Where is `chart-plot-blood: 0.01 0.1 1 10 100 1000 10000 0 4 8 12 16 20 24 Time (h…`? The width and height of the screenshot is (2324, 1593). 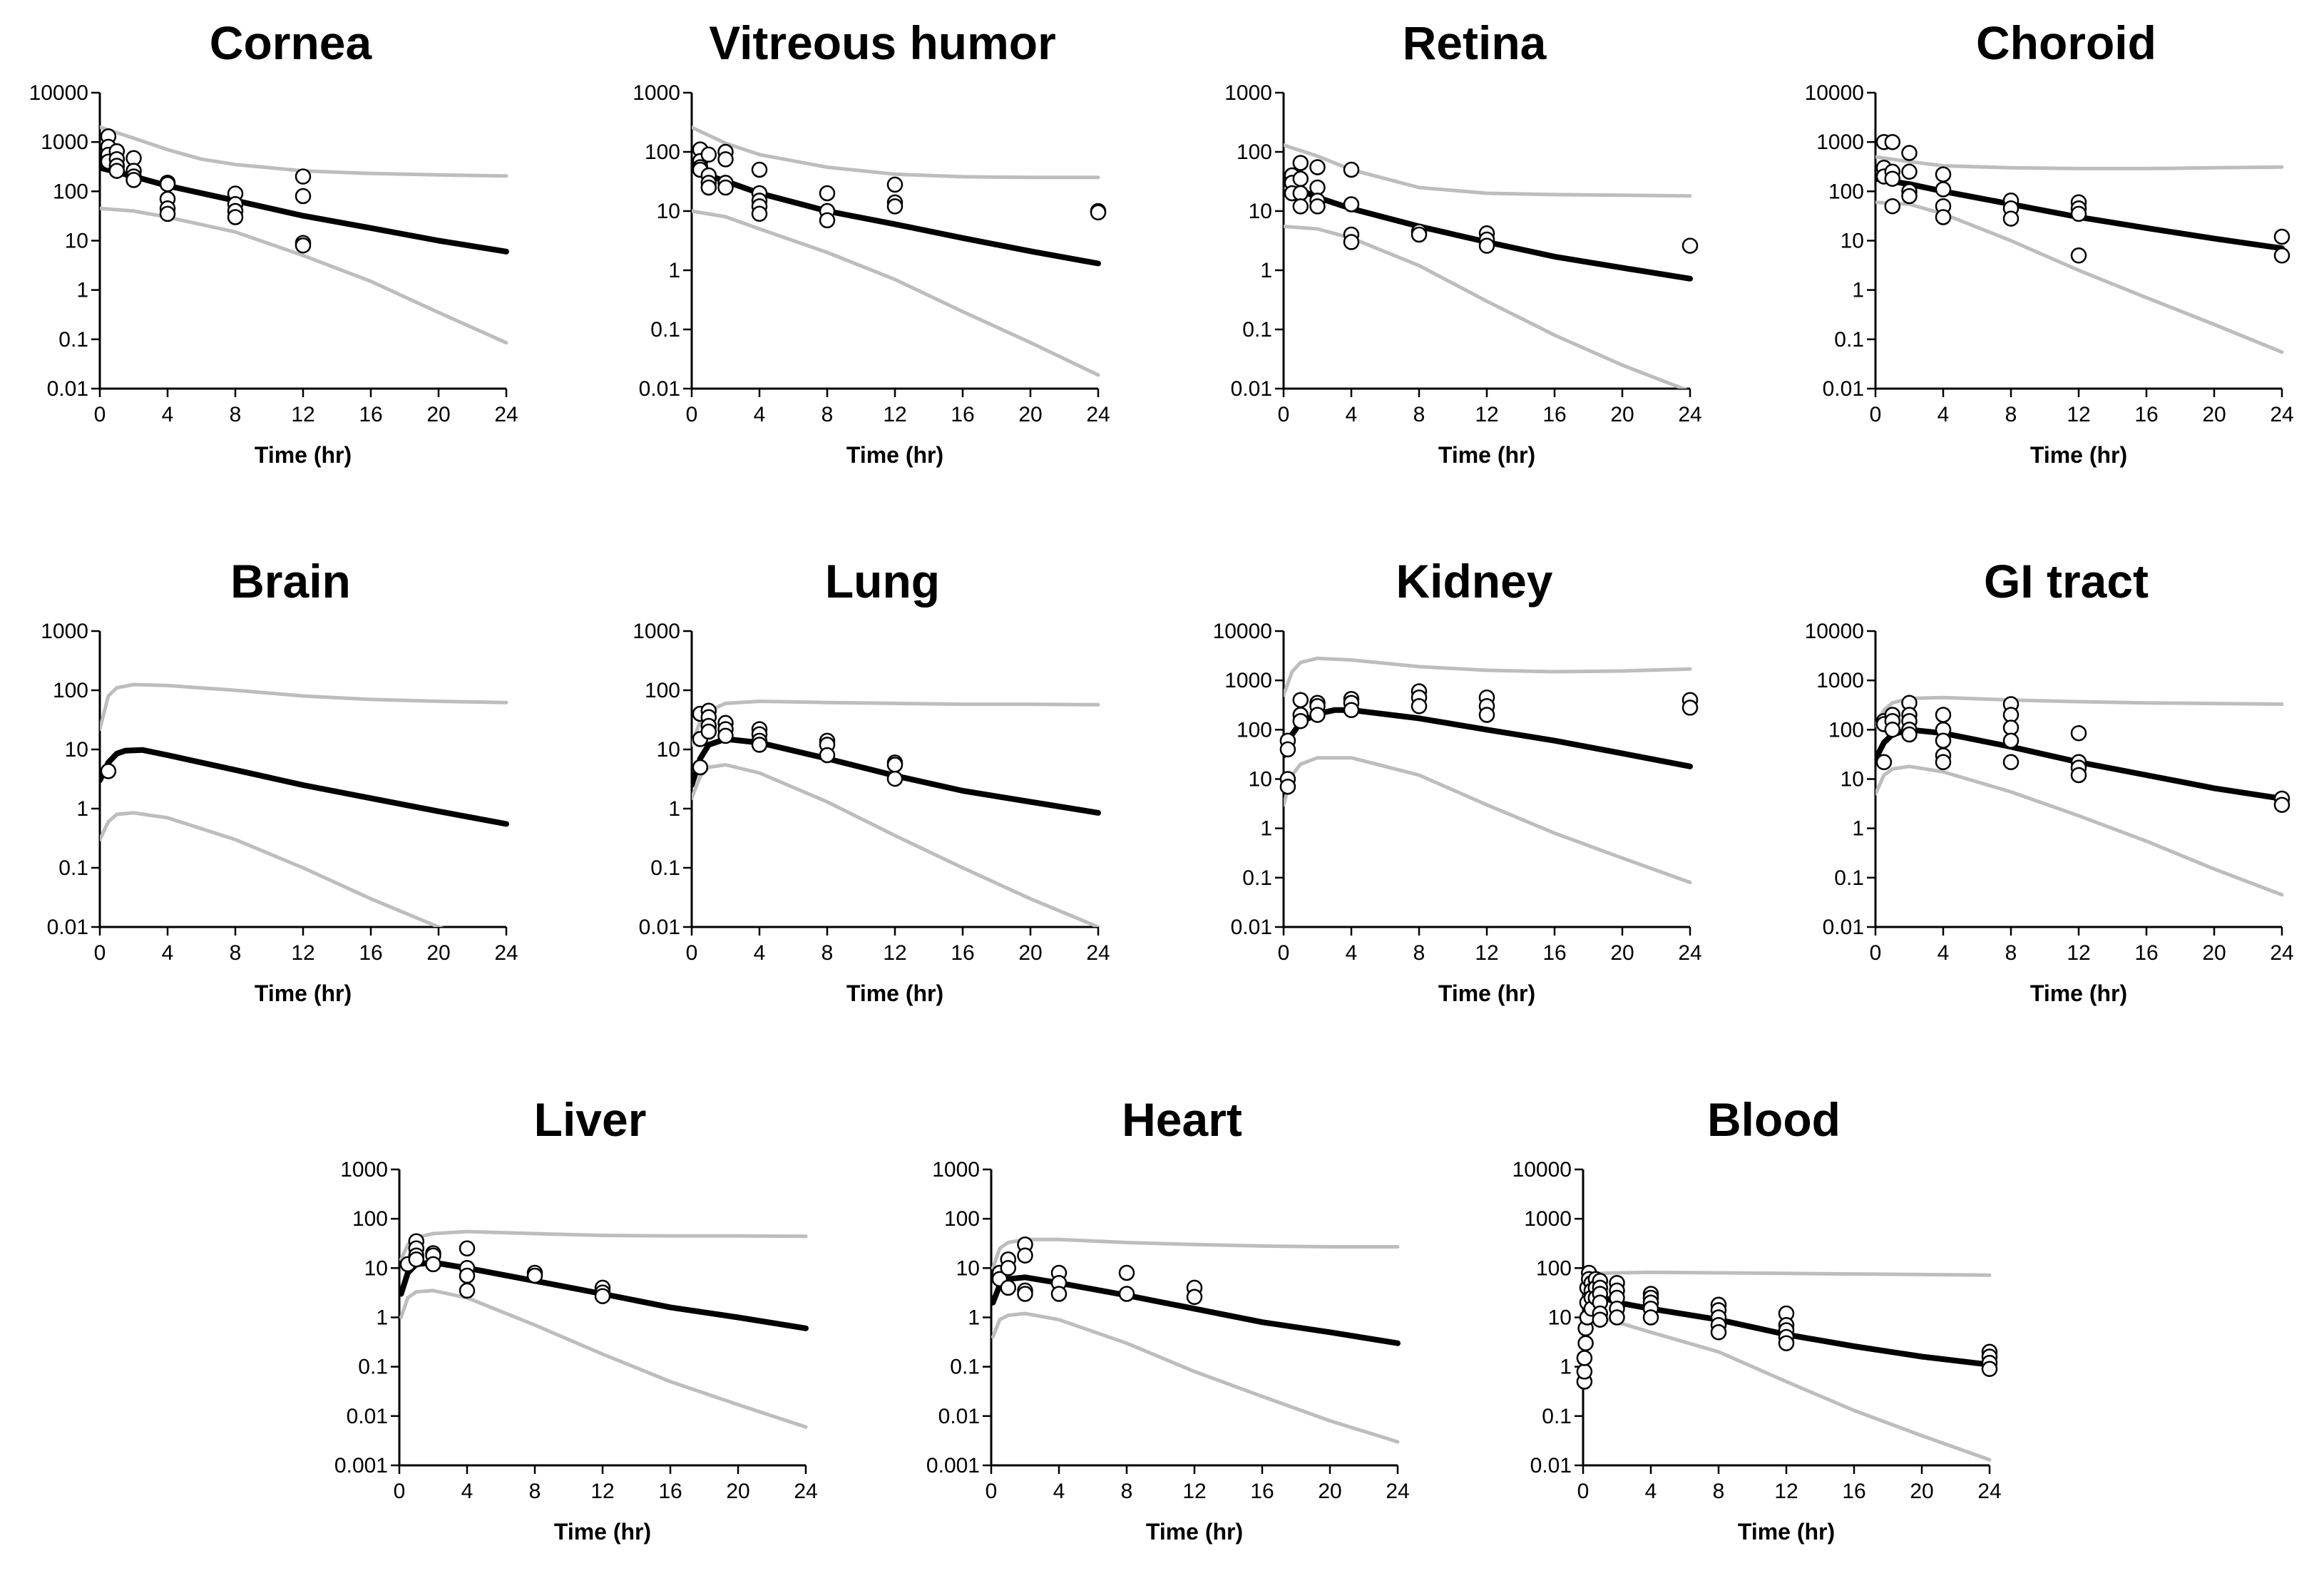 chart-plot-blood: 0.01 0.1 1 10 100 1000 10000 0 4 8 12 16 20 24 Time (h… is located at coordinates (1757, 1351).